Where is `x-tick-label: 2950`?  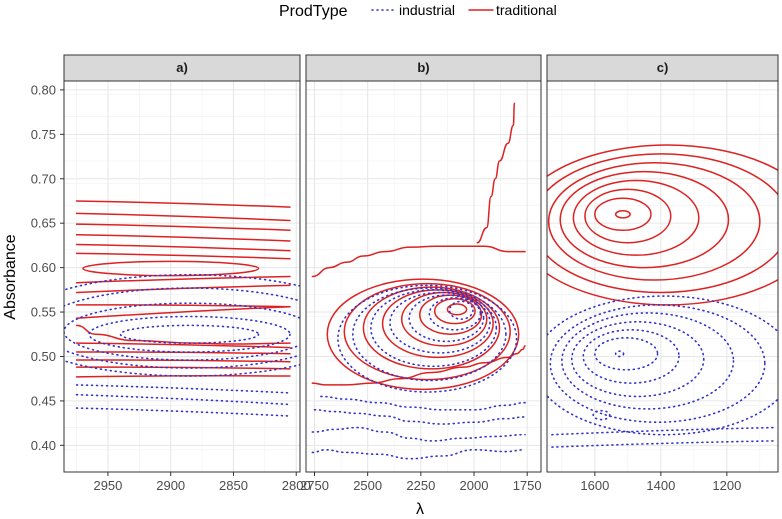 x-tick-label: 2950 is located at coordinates (107, 485).